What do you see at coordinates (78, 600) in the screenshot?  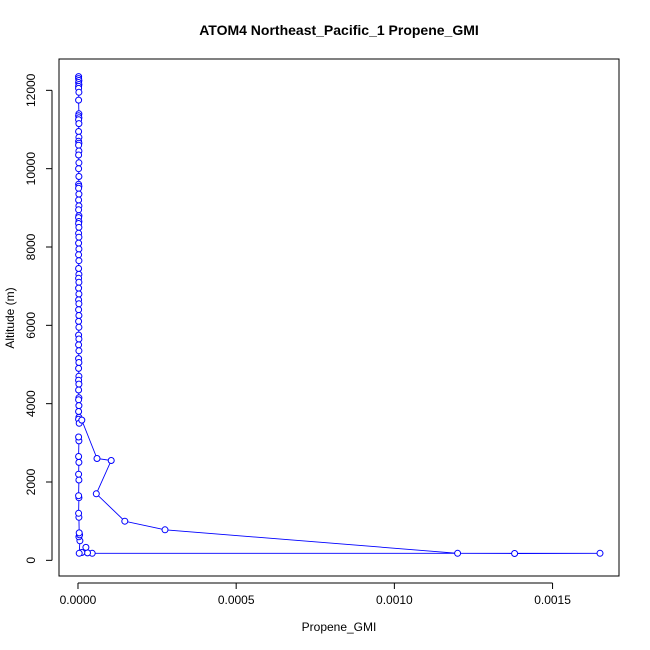 I see `x-tick-label: 0.0000` at bounding box center [78, 600].